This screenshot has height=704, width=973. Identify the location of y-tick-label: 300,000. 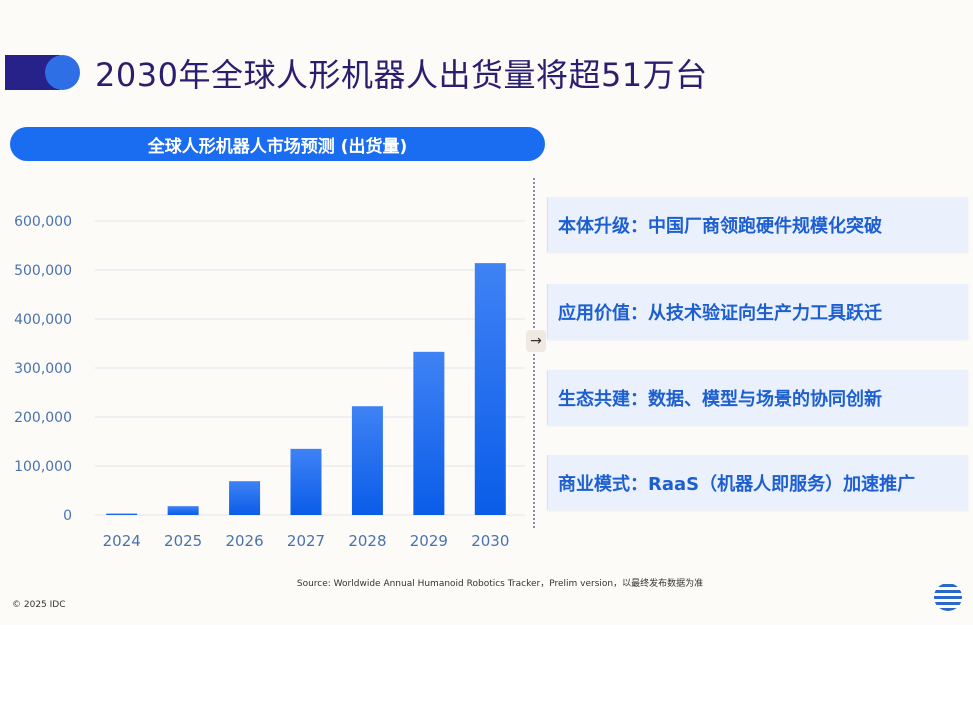
(43, 369).